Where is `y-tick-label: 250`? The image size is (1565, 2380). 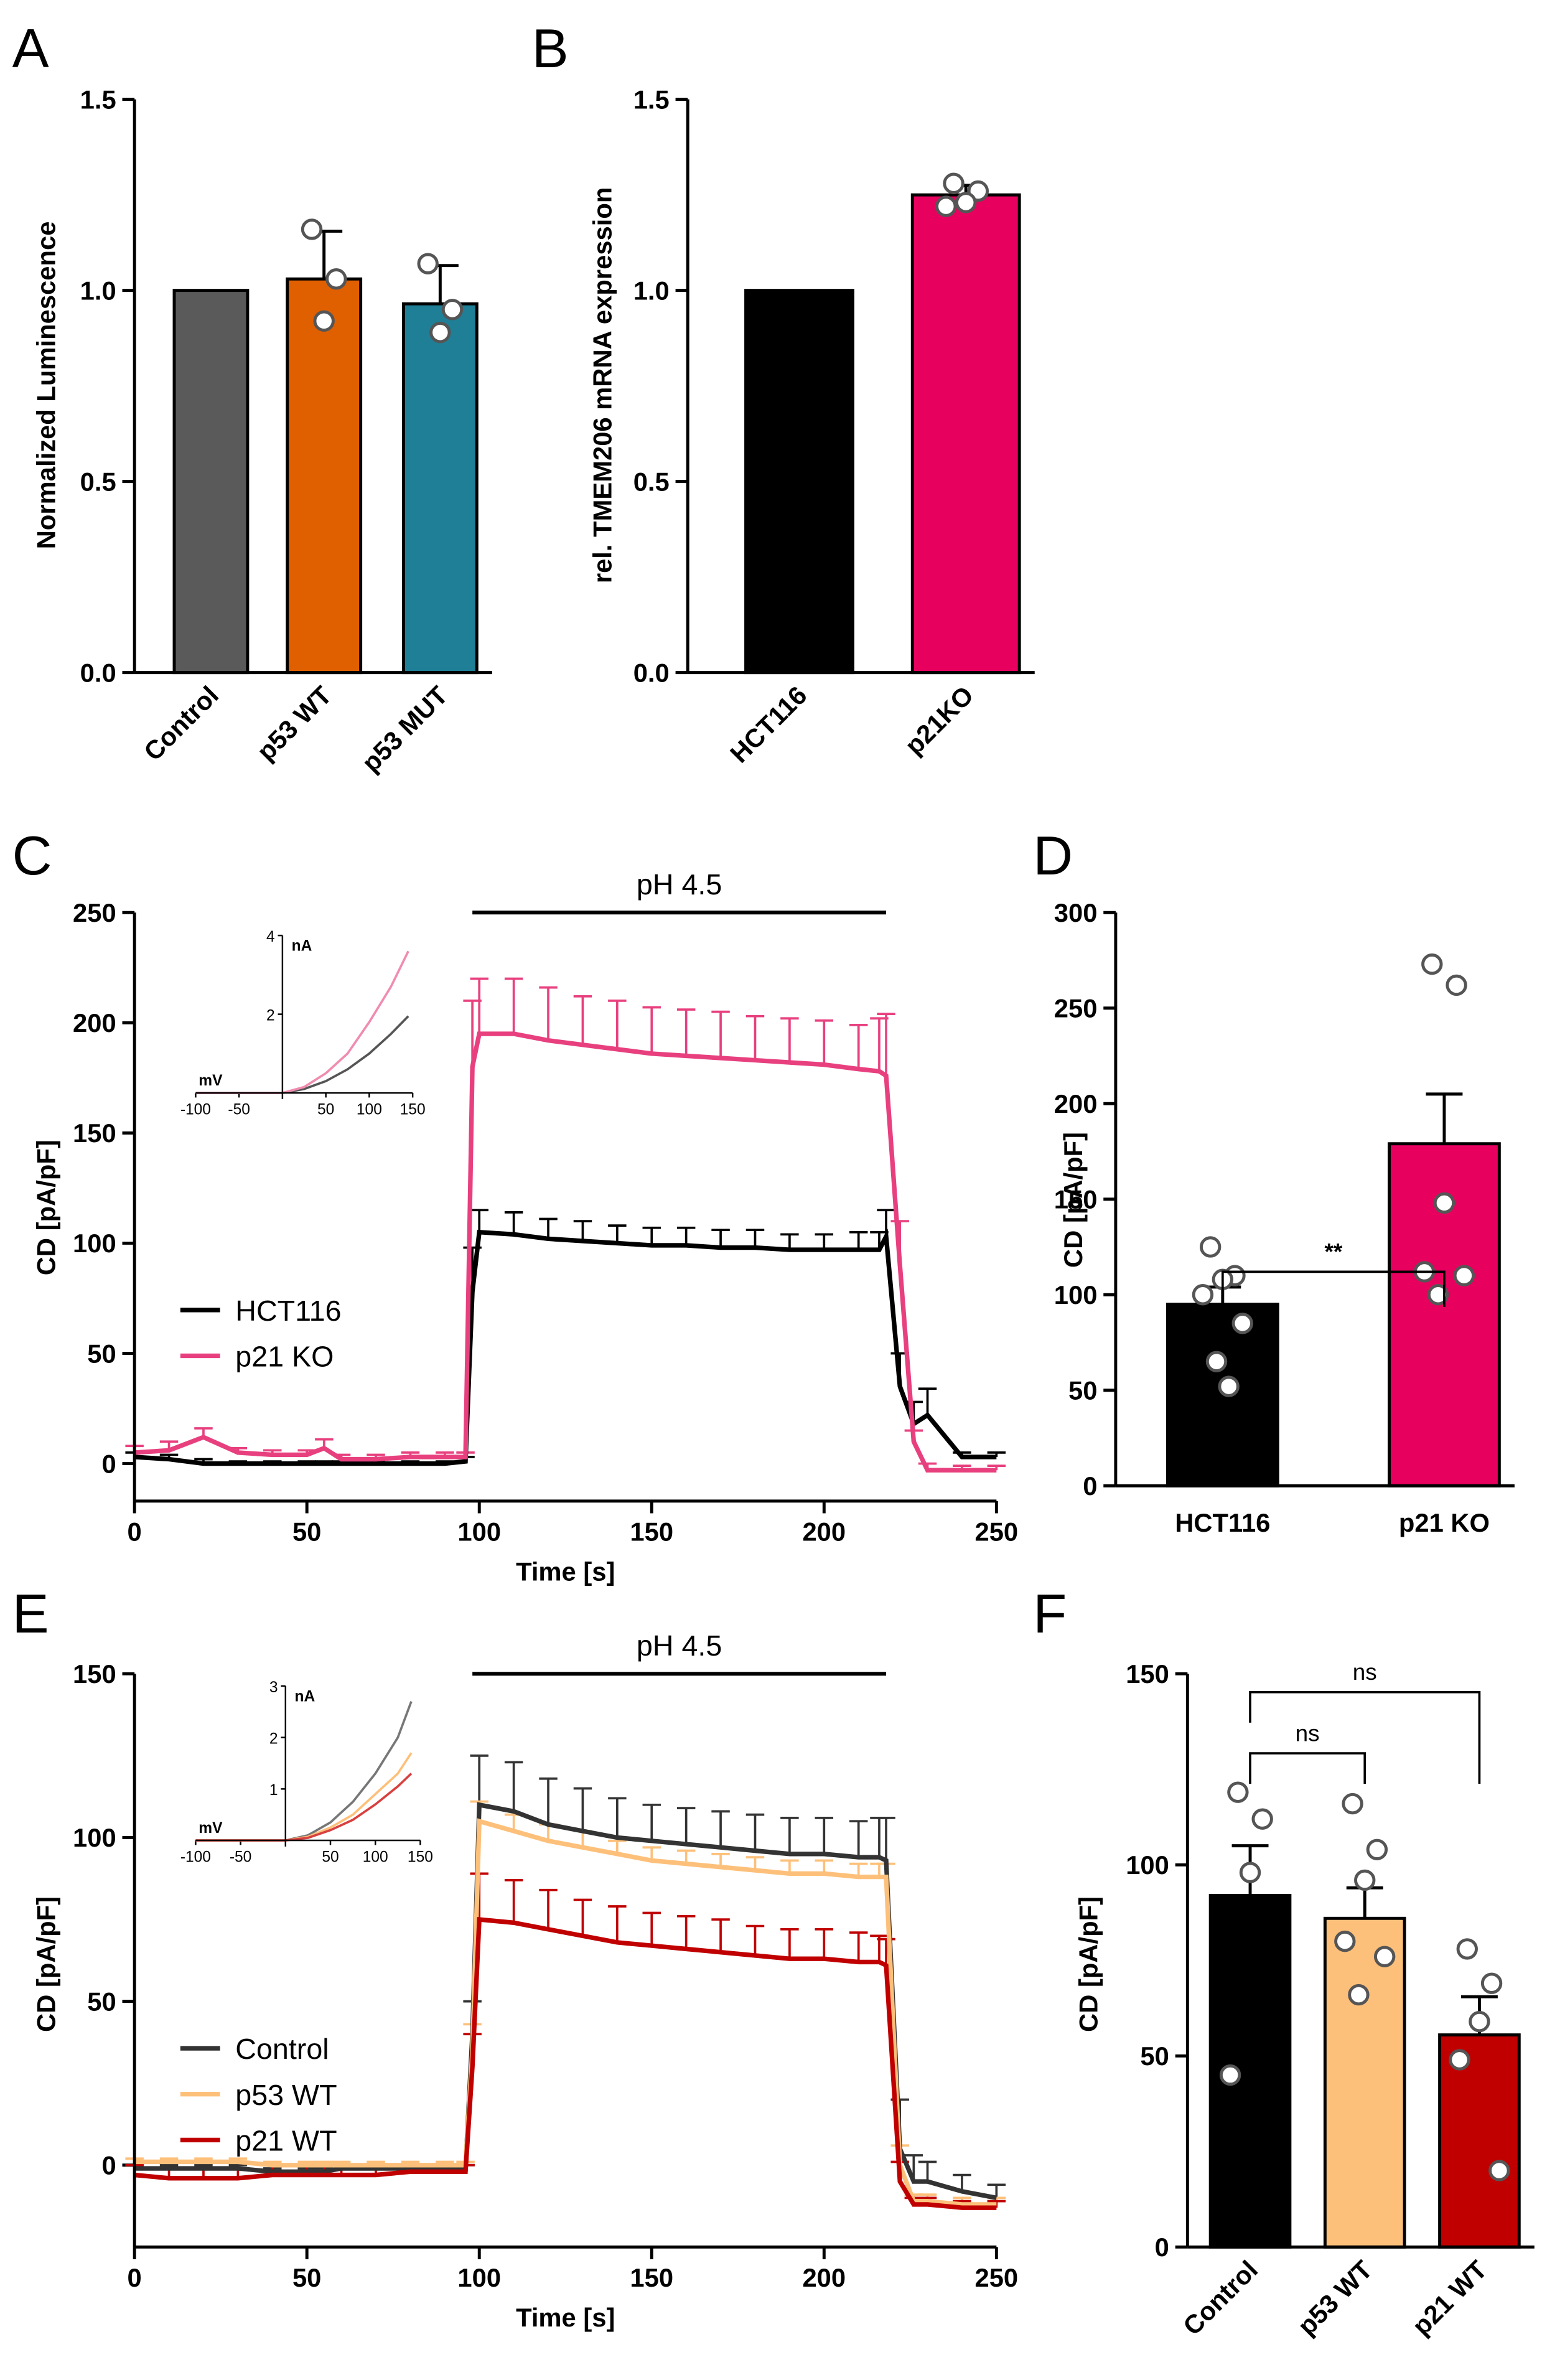
y-tick-label: 250 is located at coordinates (94, 913).